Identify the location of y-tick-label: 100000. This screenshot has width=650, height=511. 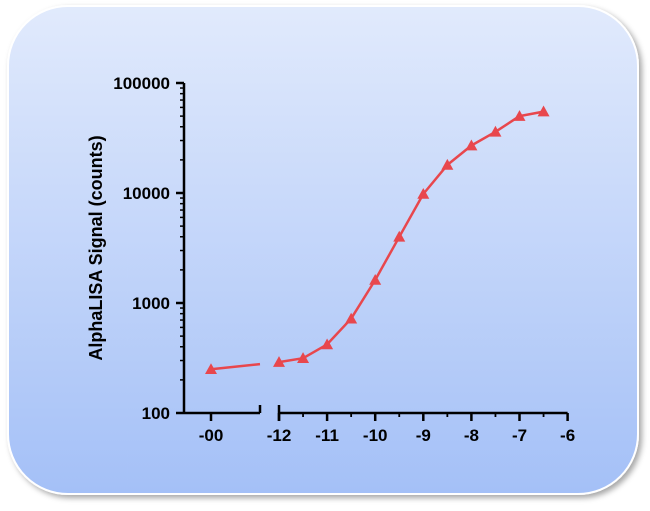
(141, 83).